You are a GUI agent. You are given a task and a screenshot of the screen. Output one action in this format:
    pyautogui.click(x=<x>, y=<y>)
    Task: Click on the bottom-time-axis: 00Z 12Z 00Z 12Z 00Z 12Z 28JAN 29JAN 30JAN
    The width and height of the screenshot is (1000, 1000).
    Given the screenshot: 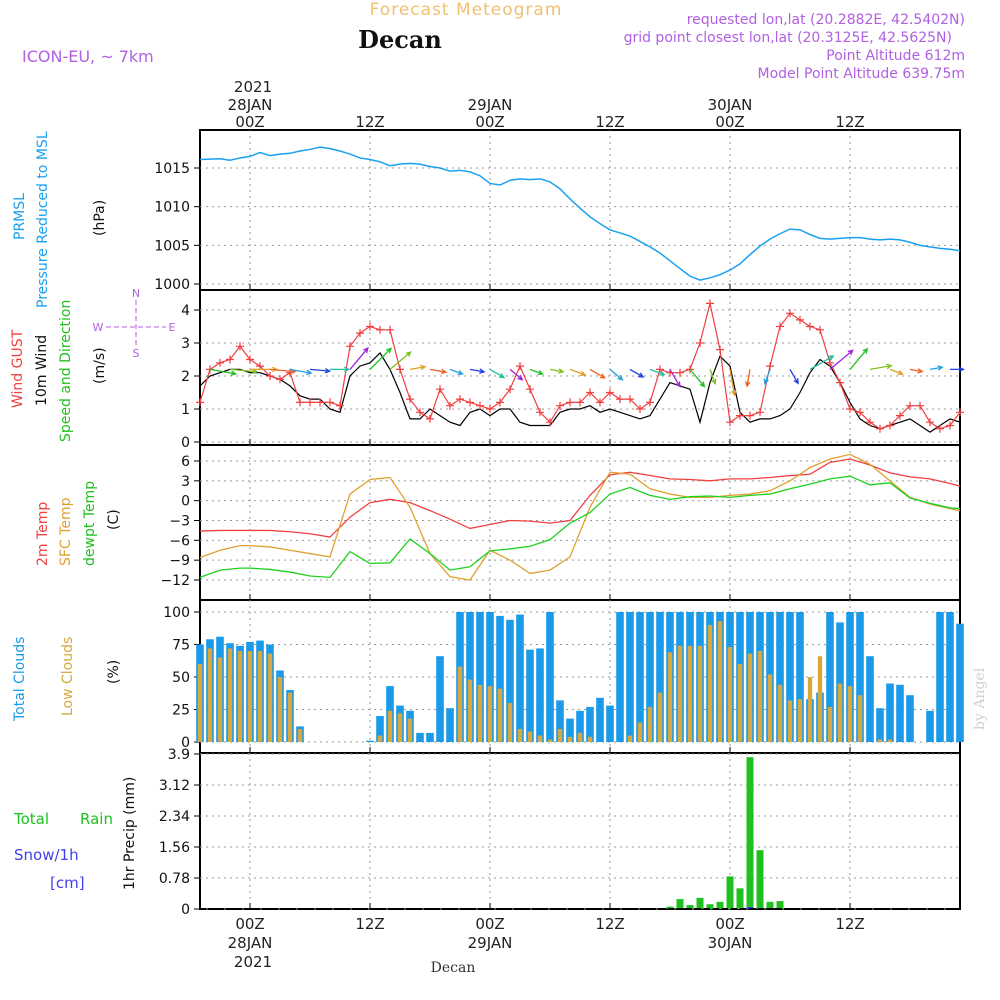 What is the action you would take?
    pyautogui.click(x=546, y=933)
    